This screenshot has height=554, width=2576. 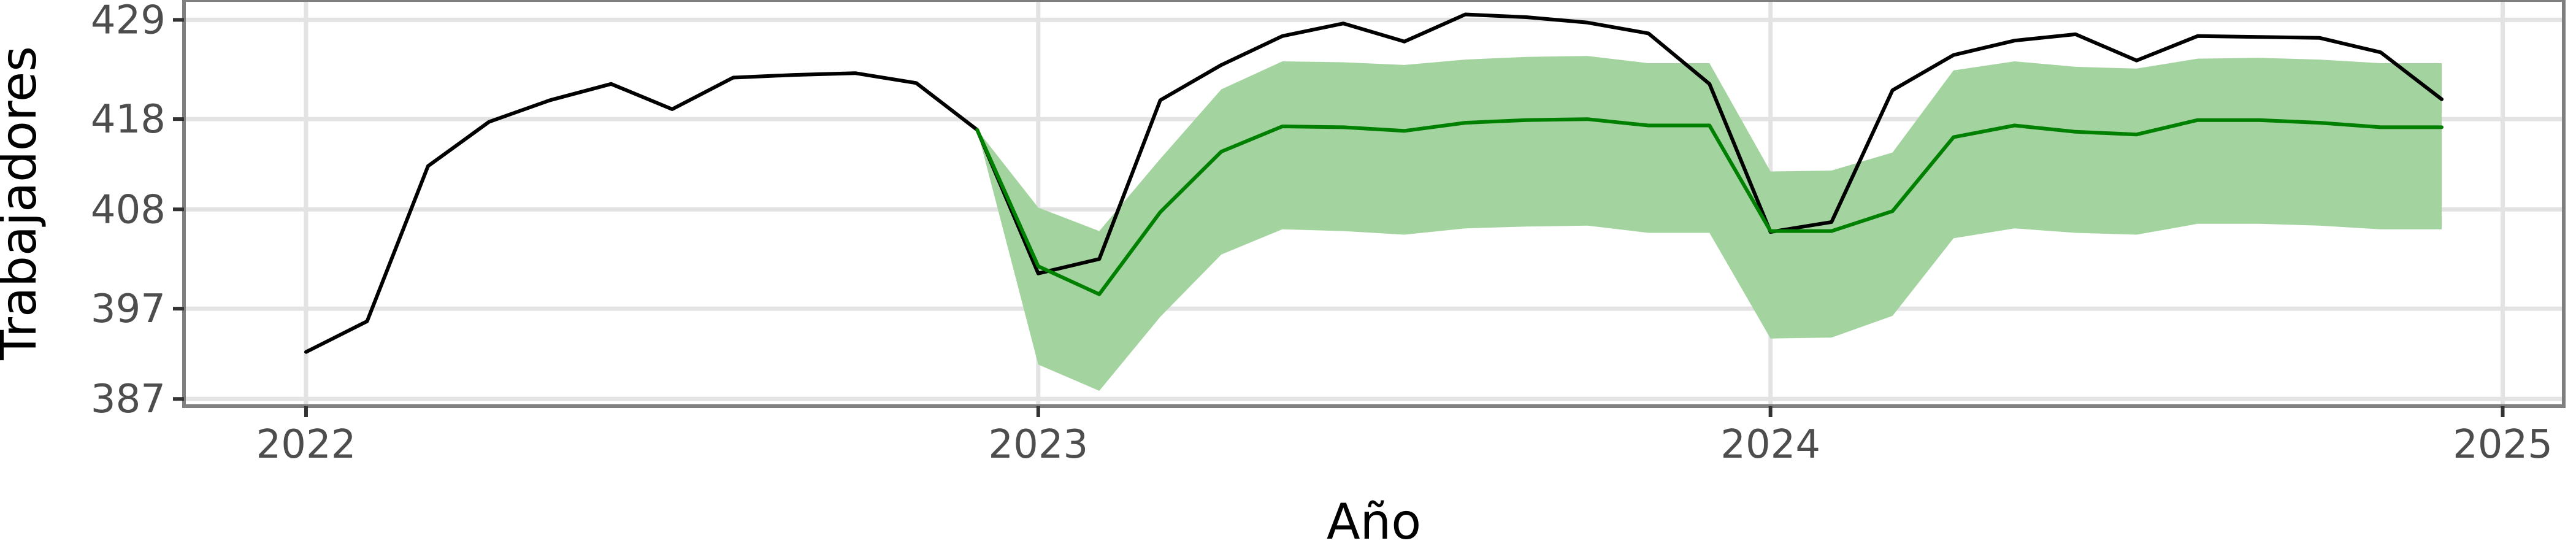 What do you see at coordinates (2503, 444) in the screenshot?
I see `x-tick-label: 2025` at bounding box center [2503, 444].